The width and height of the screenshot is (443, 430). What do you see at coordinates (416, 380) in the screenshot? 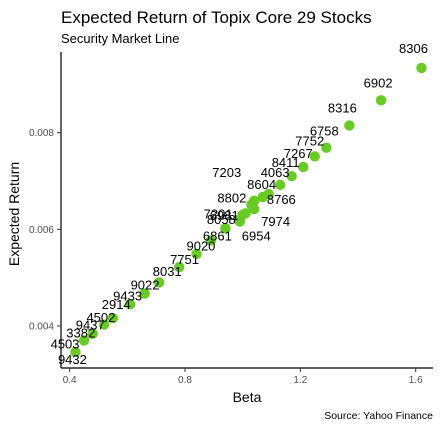
I see `x-tick-label: 1.6` at bounding box center [416, 380].